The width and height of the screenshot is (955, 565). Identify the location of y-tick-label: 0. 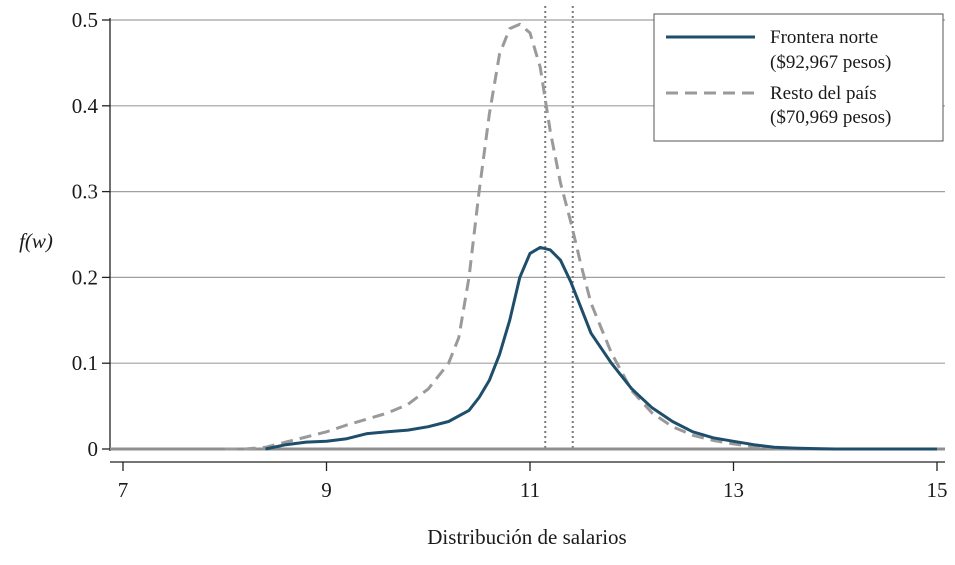
(93, 449).